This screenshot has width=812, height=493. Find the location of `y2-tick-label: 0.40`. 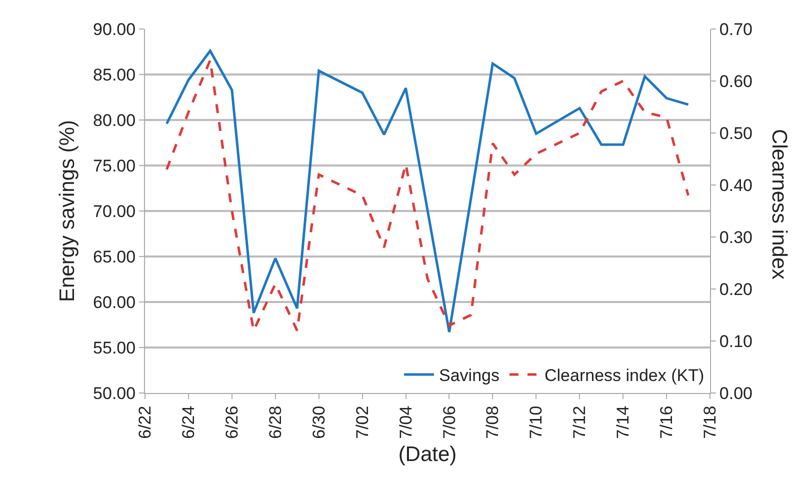

y2-tick-label: 0.40 is located at coordinates (735, 185).